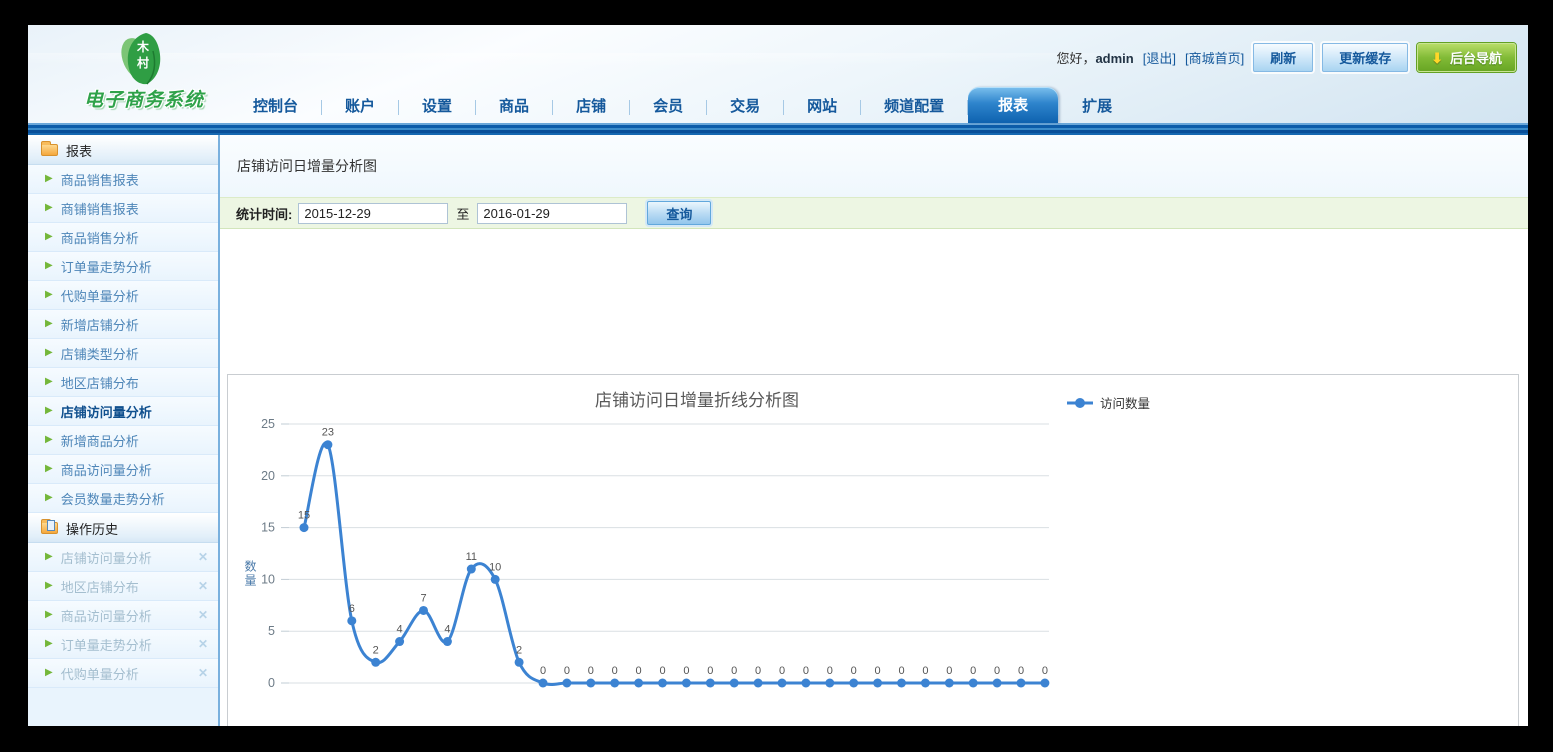 This screenshot has width=1553, height=752. Describe the element at coordinates (1013, 105) in the screenshot. I see `tab-reports: 报表` at that location.